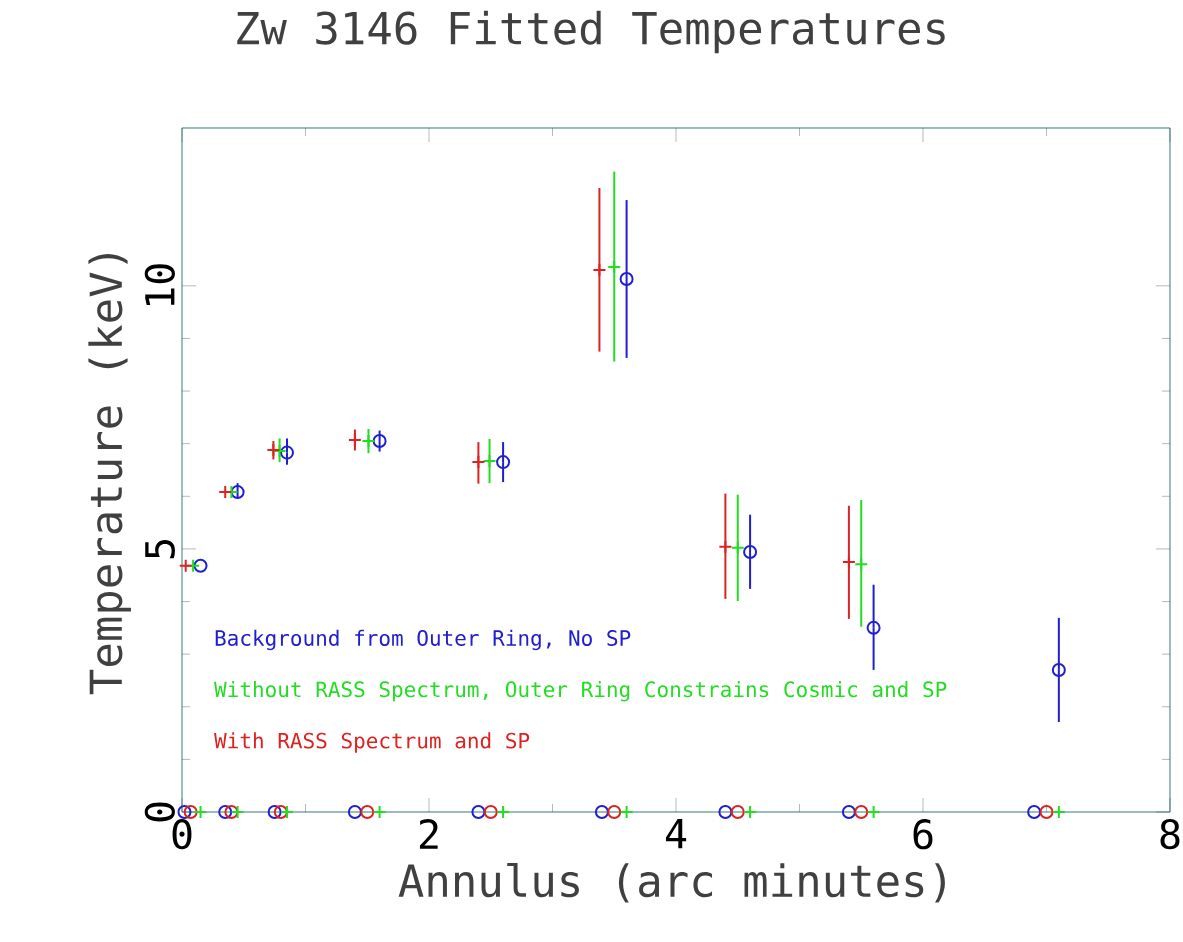 The height and width of the screenshot is (942, 1183). Describe the element at coordinates (423, 640) in the screenshot. I see `text: Background from Outer Ring, No SP` at that location.